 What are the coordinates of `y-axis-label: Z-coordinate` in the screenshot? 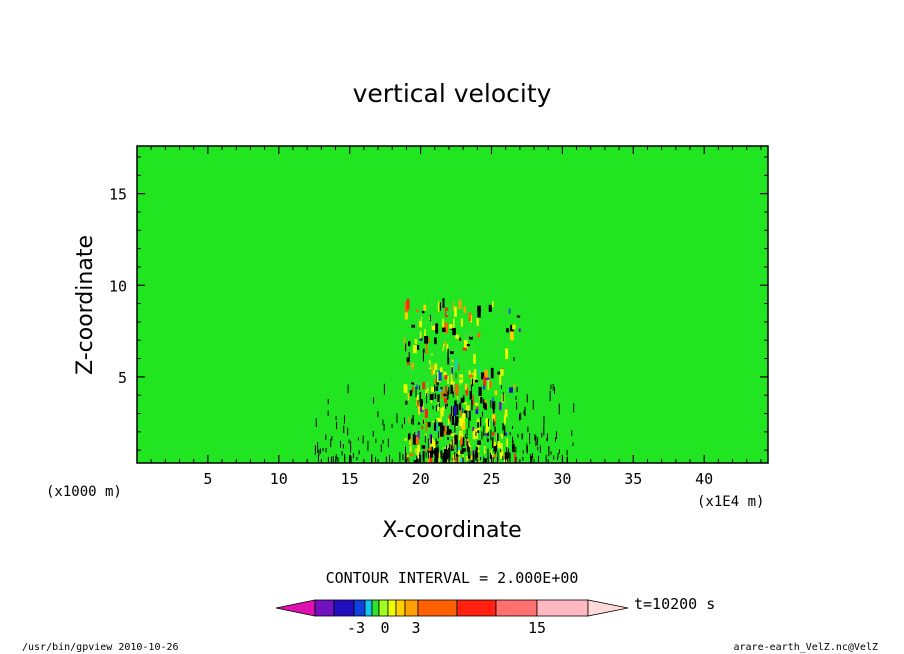 It's located at (85, 305).